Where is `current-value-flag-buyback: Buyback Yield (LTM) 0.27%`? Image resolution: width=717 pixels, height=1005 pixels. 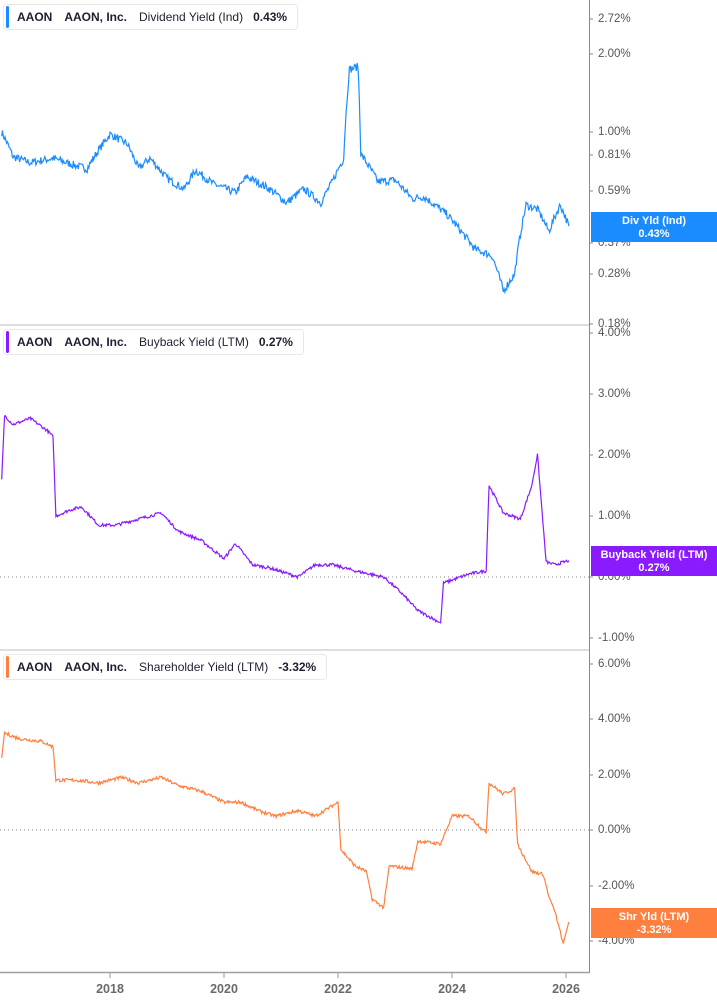
current-value-flag-buyback: Buyback Yield (LTM) 0.27% is located at coordinates (654, 561).